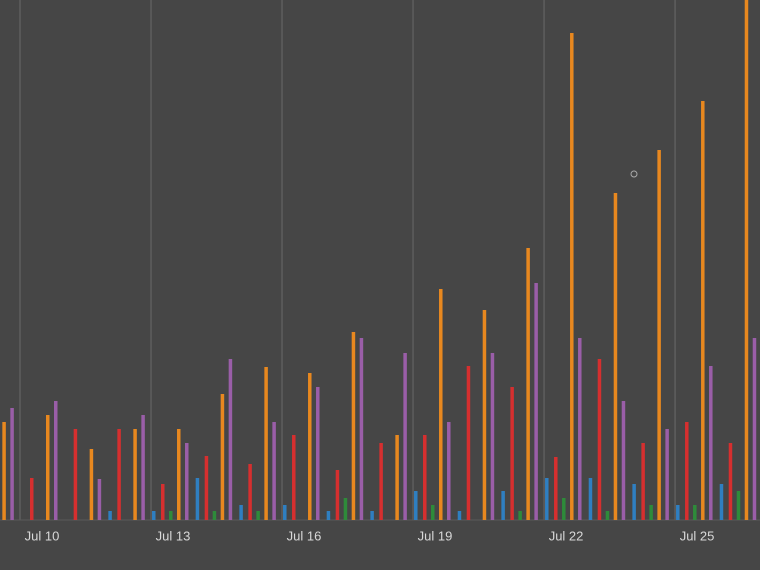  Describe the element at coordinates (634, 174) in the screenshot. I see `cursor-marker` at that location.